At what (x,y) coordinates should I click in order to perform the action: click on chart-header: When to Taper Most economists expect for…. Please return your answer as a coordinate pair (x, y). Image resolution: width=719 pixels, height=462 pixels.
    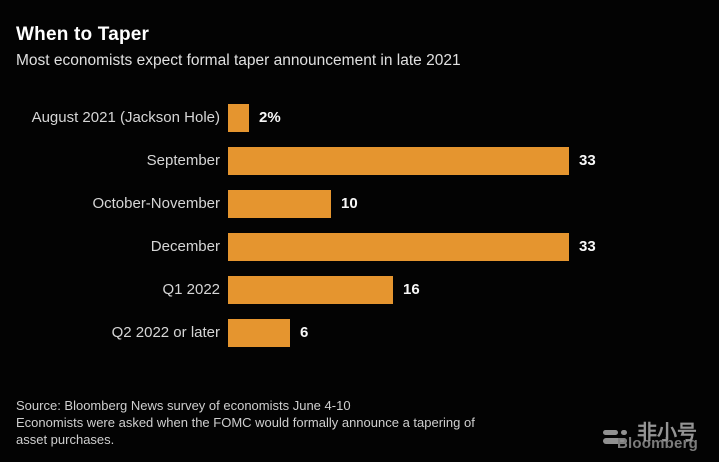
    Looking at the image, I should click on (238, 47).